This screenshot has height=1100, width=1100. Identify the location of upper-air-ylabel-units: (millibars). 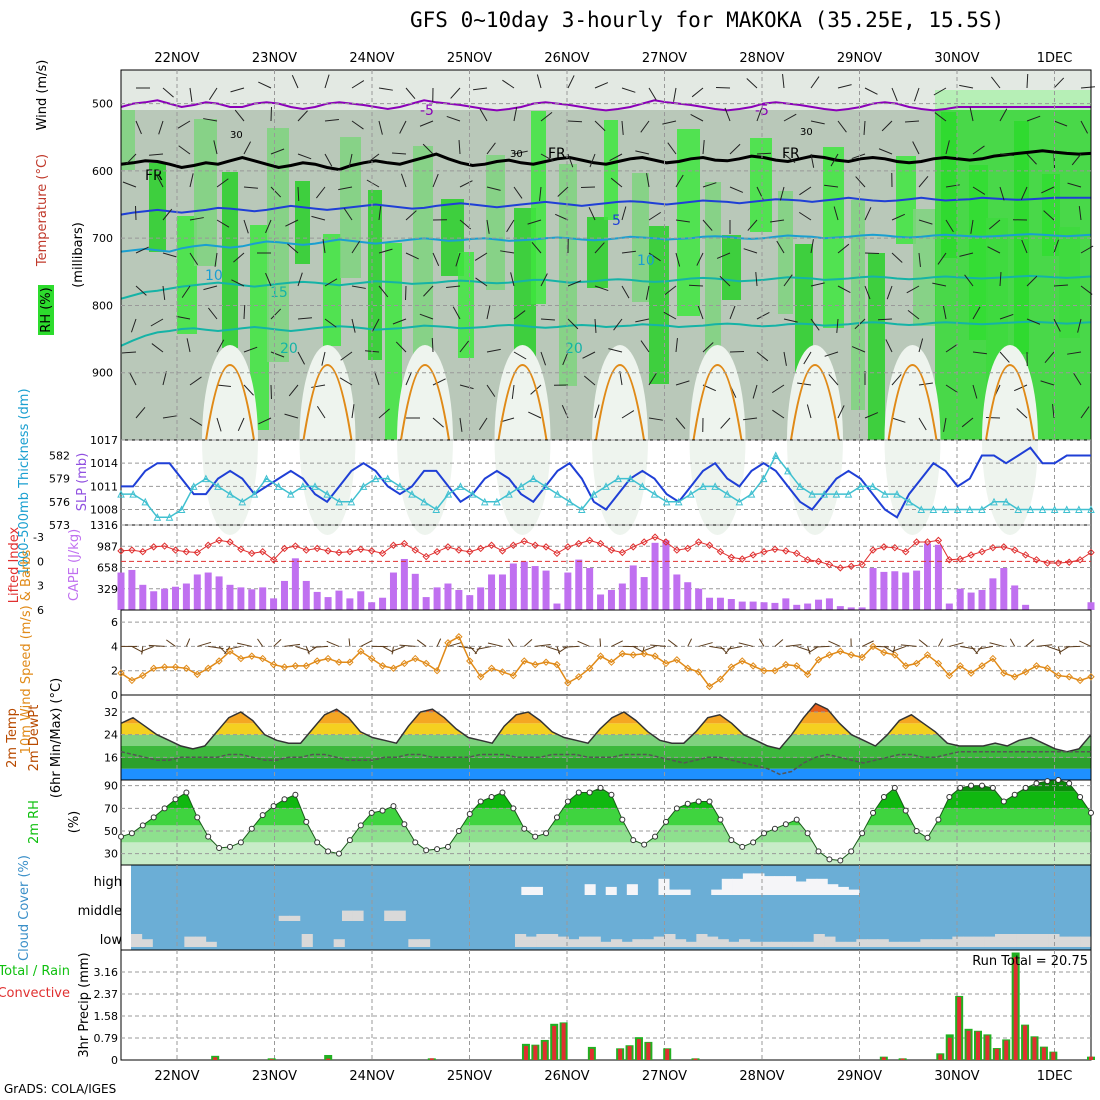
(78, 255).